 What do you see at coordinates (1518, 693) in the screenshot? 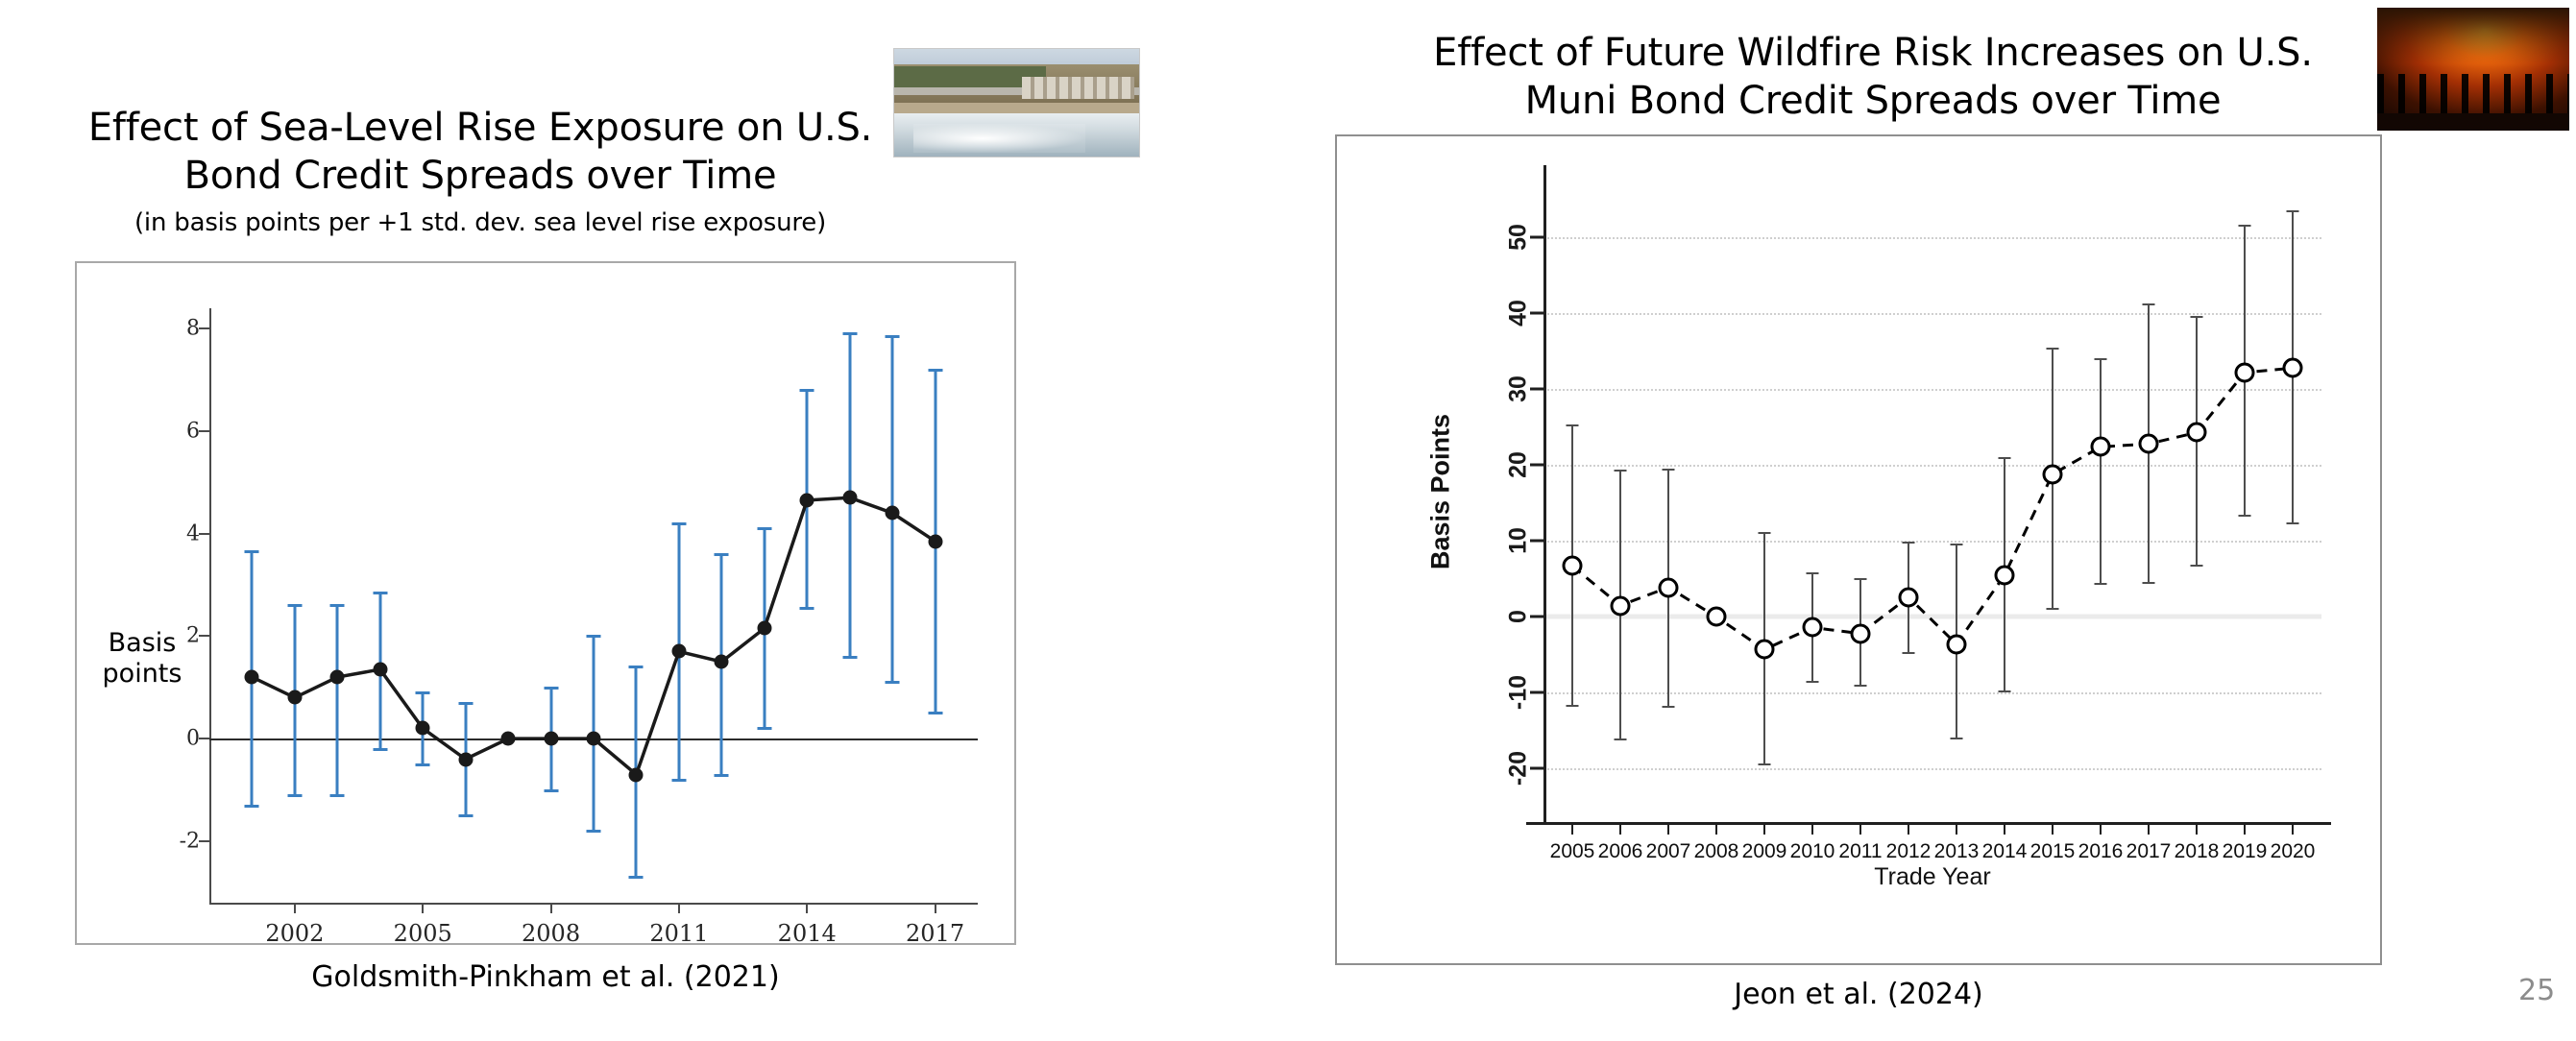
I see `right-y-tick-label: -10` at bounding box center [1518, 693].